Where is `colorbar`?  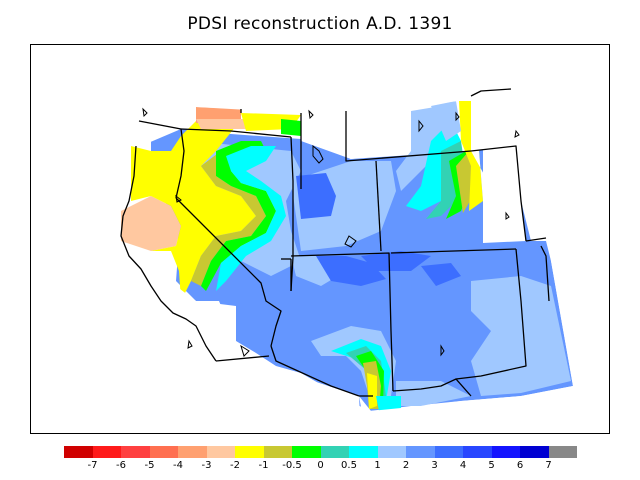
colorbar is located at coordinates (320, 452).